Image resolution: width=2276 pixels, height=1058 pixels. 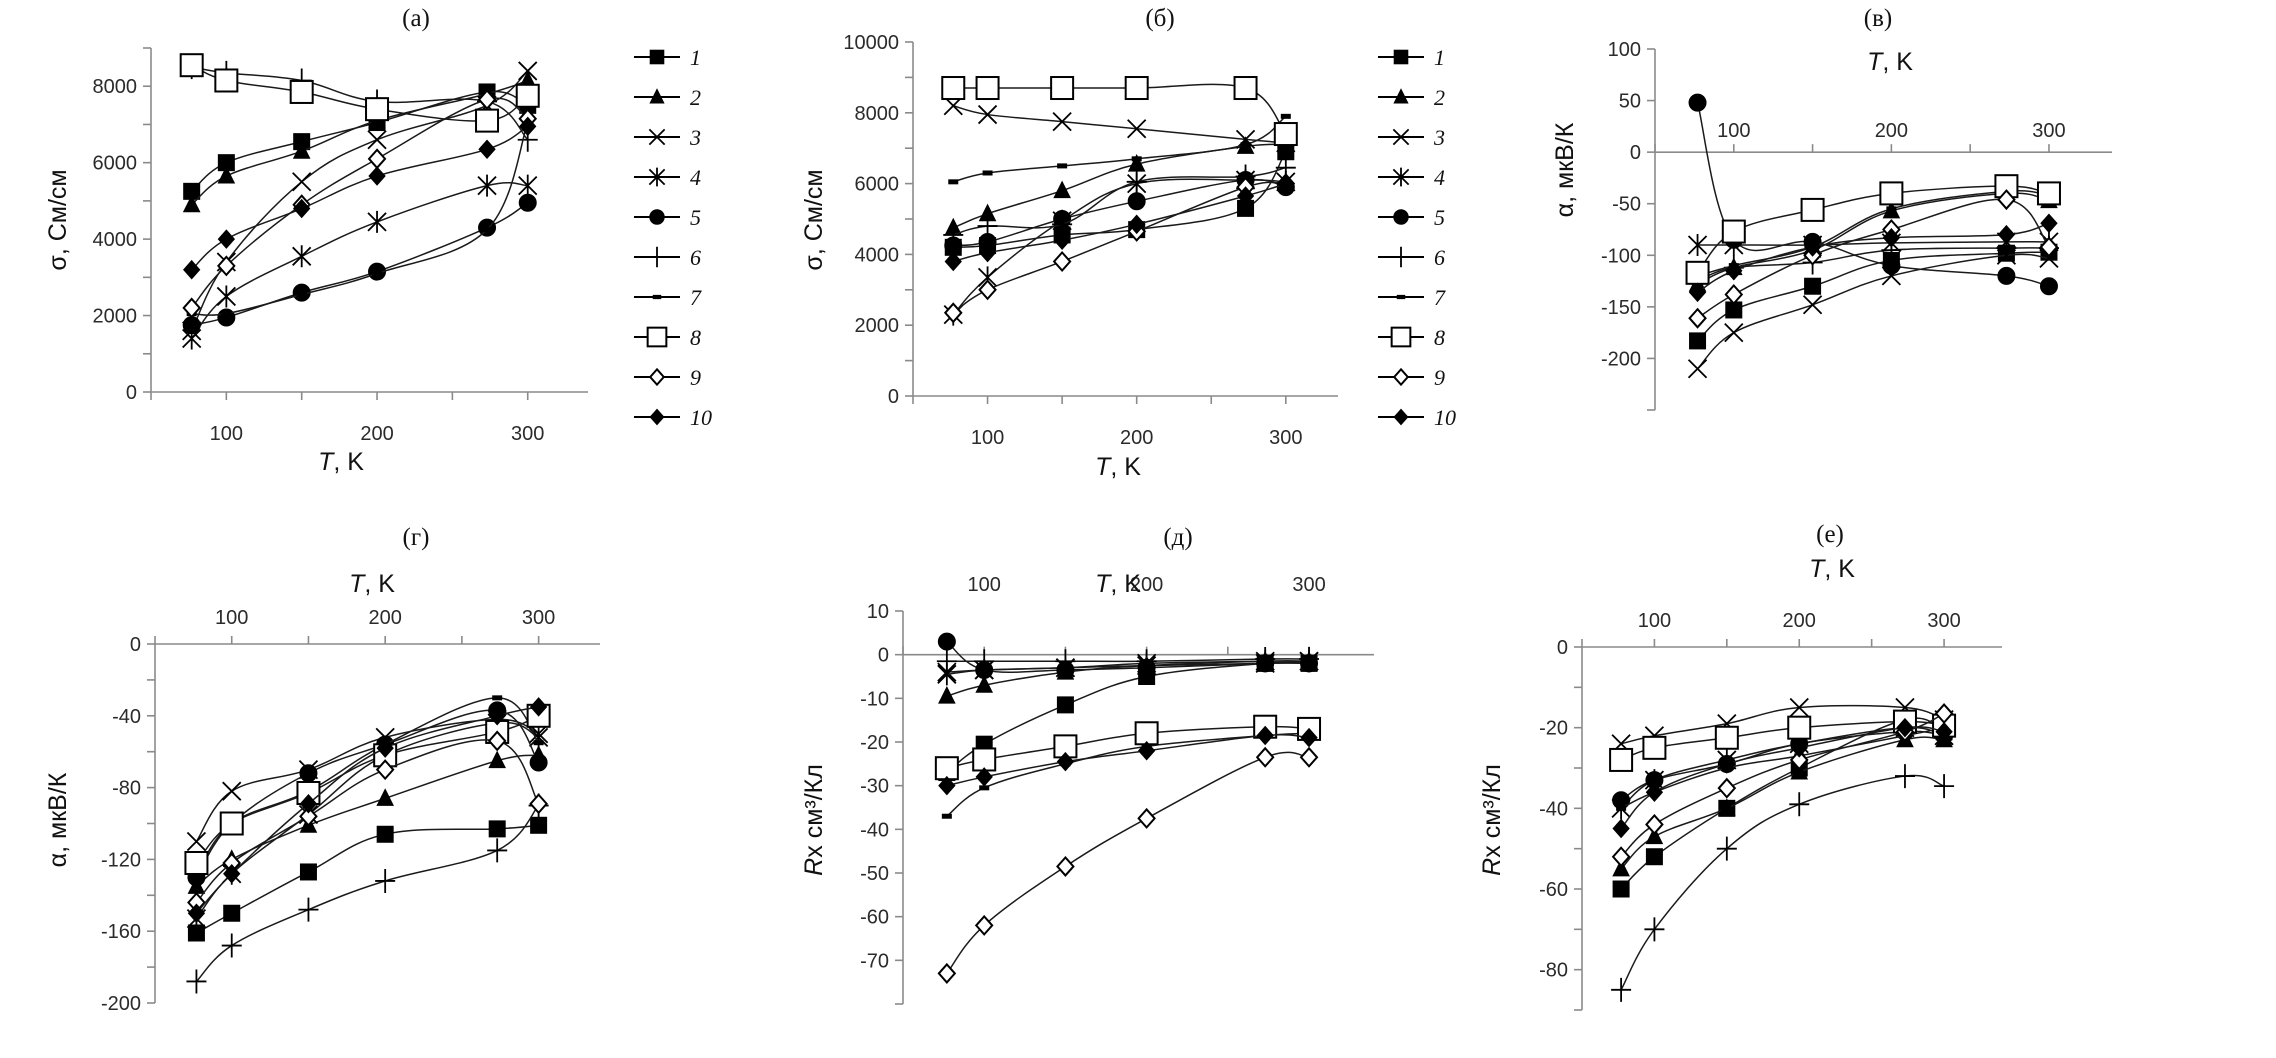 What do you see at coordinates (416, 537) in the screenshot?
I see `panel-label: (г)` at bounding box center [416, 537].